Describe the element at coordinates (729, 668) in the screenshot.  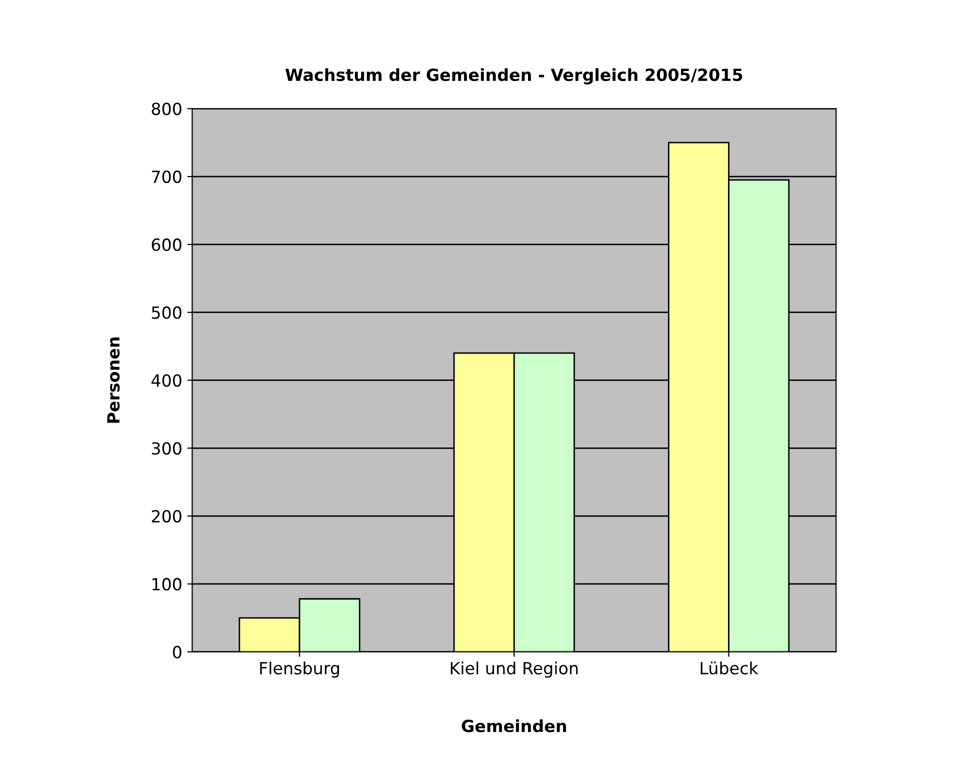
I see `x-tick-label: Lübeck` at that location.